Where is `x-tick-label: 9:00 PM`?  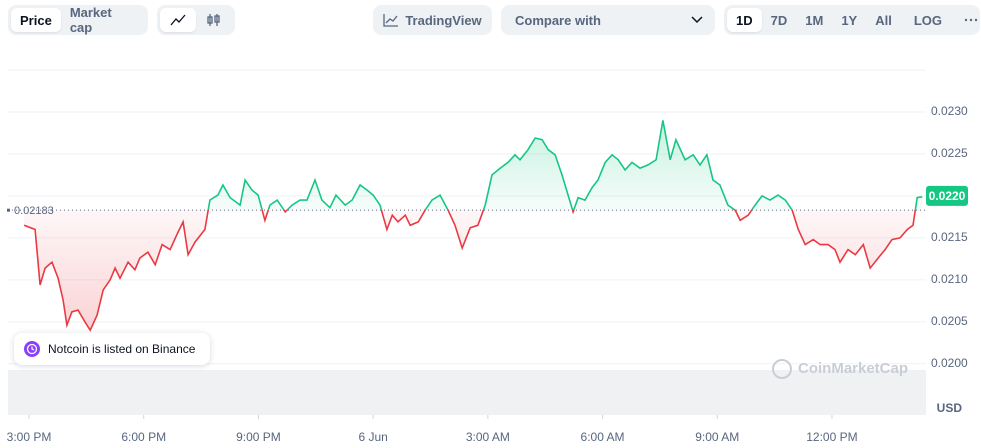 x-tick-label: 9:00 PM is located at coordinates (258, 437).